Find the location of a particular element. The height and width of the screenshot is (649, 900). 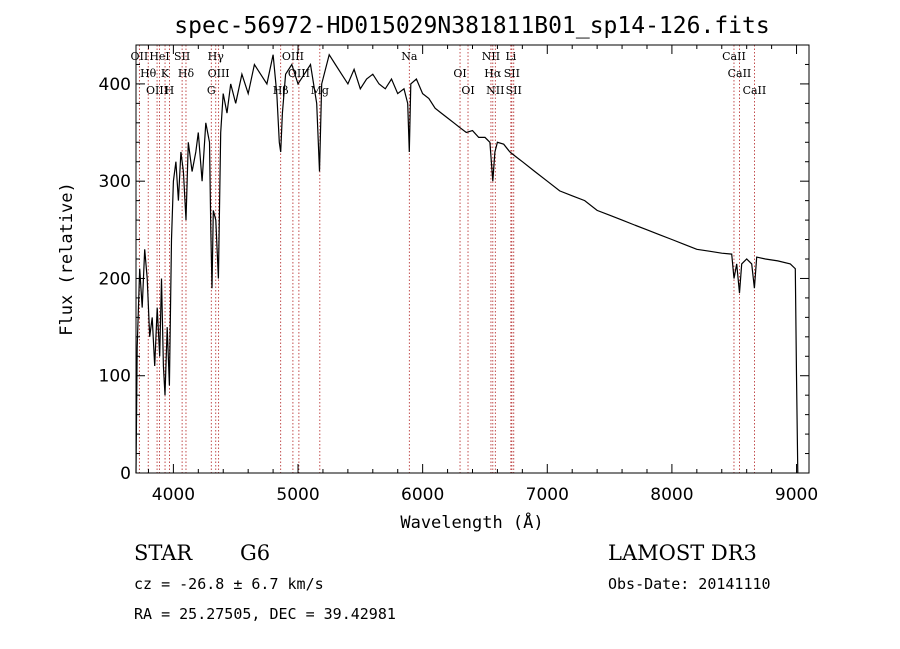

x-tick-label: 6000 is located at coordinates (422, 495).